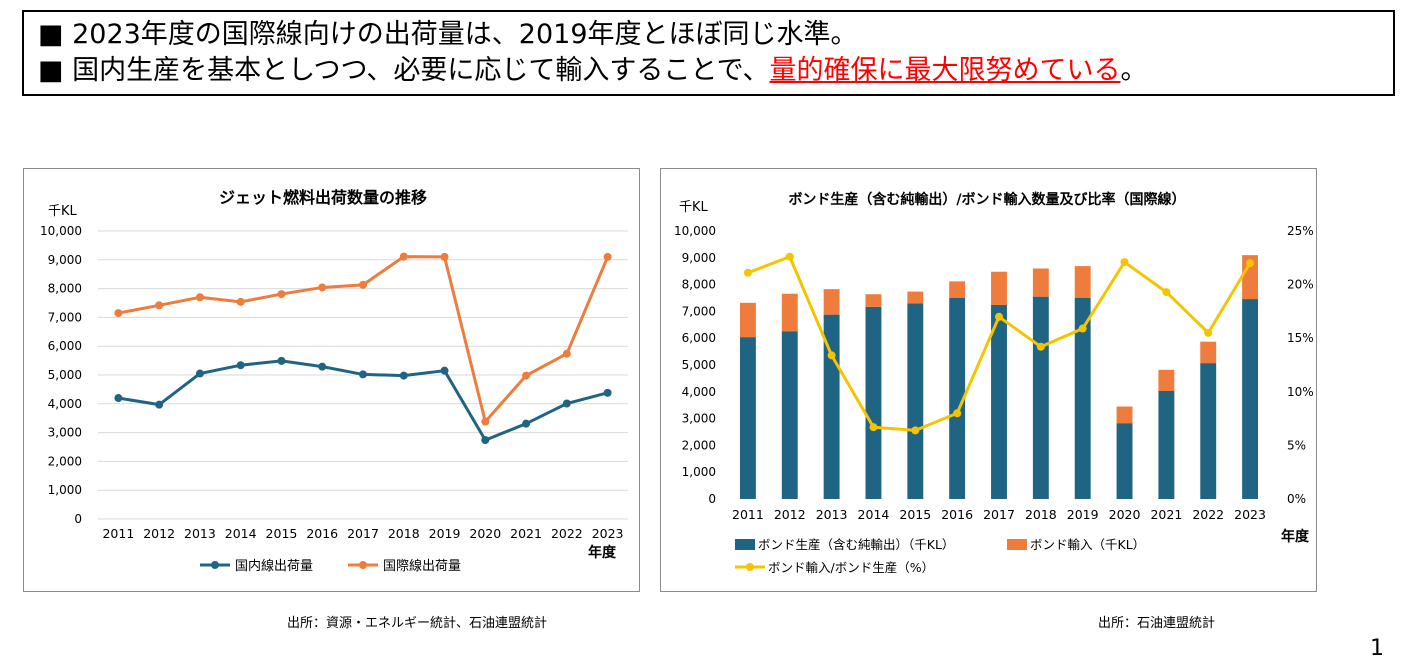 Image resolution: width=1420 pixels, height=661 pixels. Describe the element at coordinates (1300, 338) in the screenshot. I see `y2-tick-label: 15%` at that location.